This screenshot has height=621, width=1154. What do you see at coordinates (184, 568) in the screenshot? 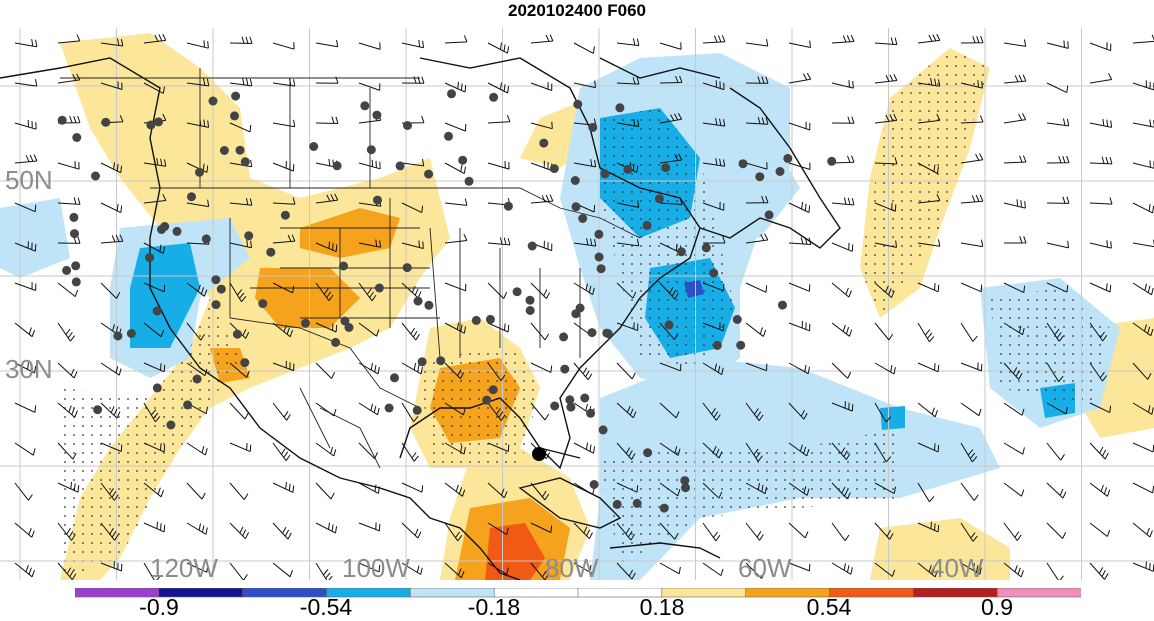
I see `lon-label-120w: 120W` at bounding box center [184, 568].